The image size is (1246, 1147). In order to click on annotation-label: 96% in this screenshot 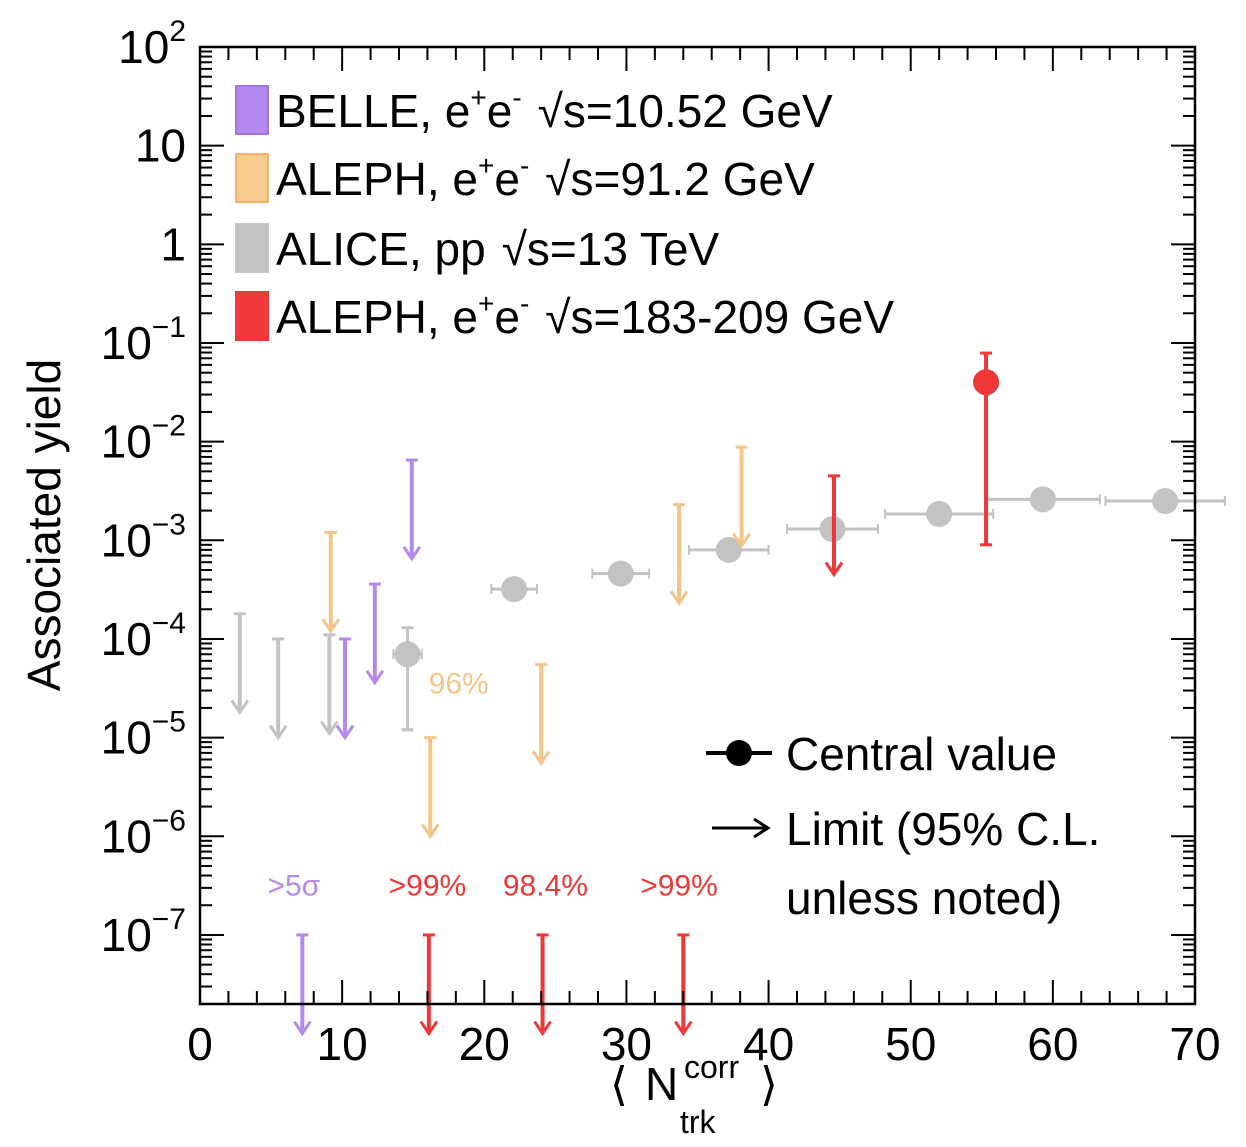, I will do `click(459, 684)`.